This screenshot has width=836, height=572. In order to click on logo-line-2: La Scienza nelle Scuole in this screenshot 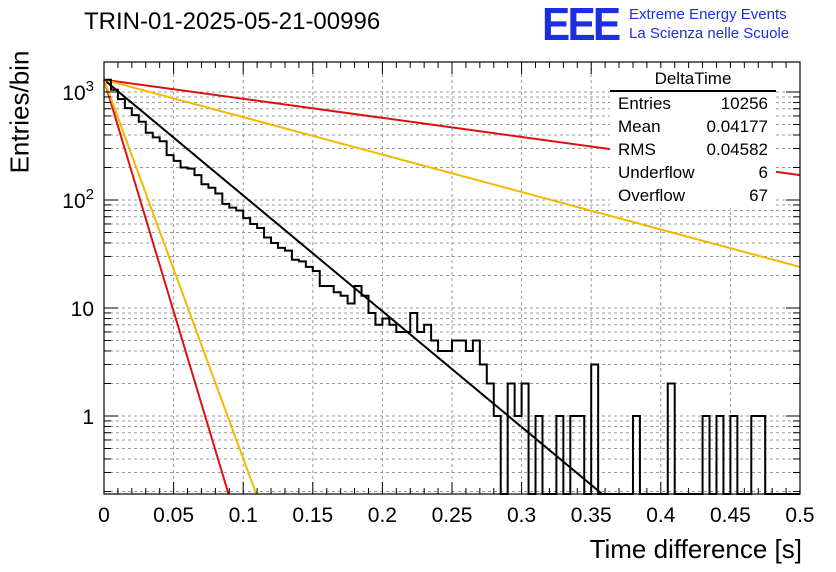, I will do `click(709, 33)`.